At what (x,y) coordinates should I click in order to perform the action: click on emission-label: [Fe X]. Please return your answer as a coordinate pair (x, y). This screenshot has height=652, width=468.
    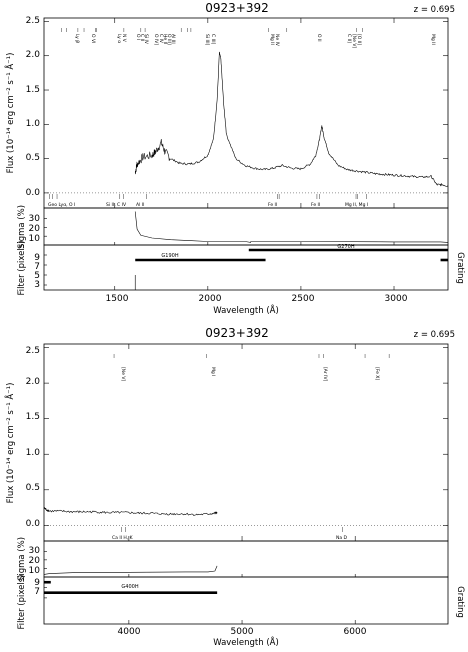
    Looking at the image, I should click on (377, 373).